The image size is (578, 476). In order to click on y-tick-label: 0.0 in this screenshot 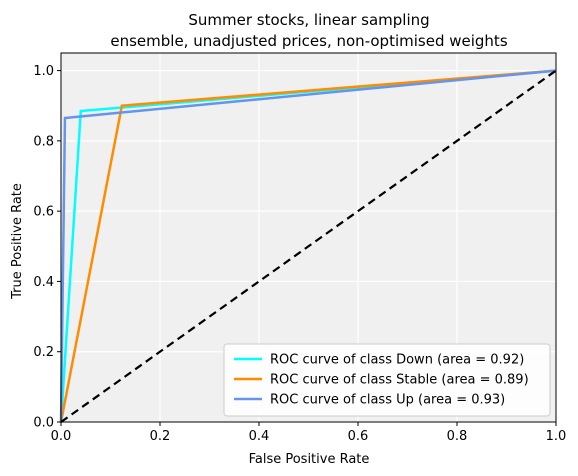, I will do `click(43, 423)`.